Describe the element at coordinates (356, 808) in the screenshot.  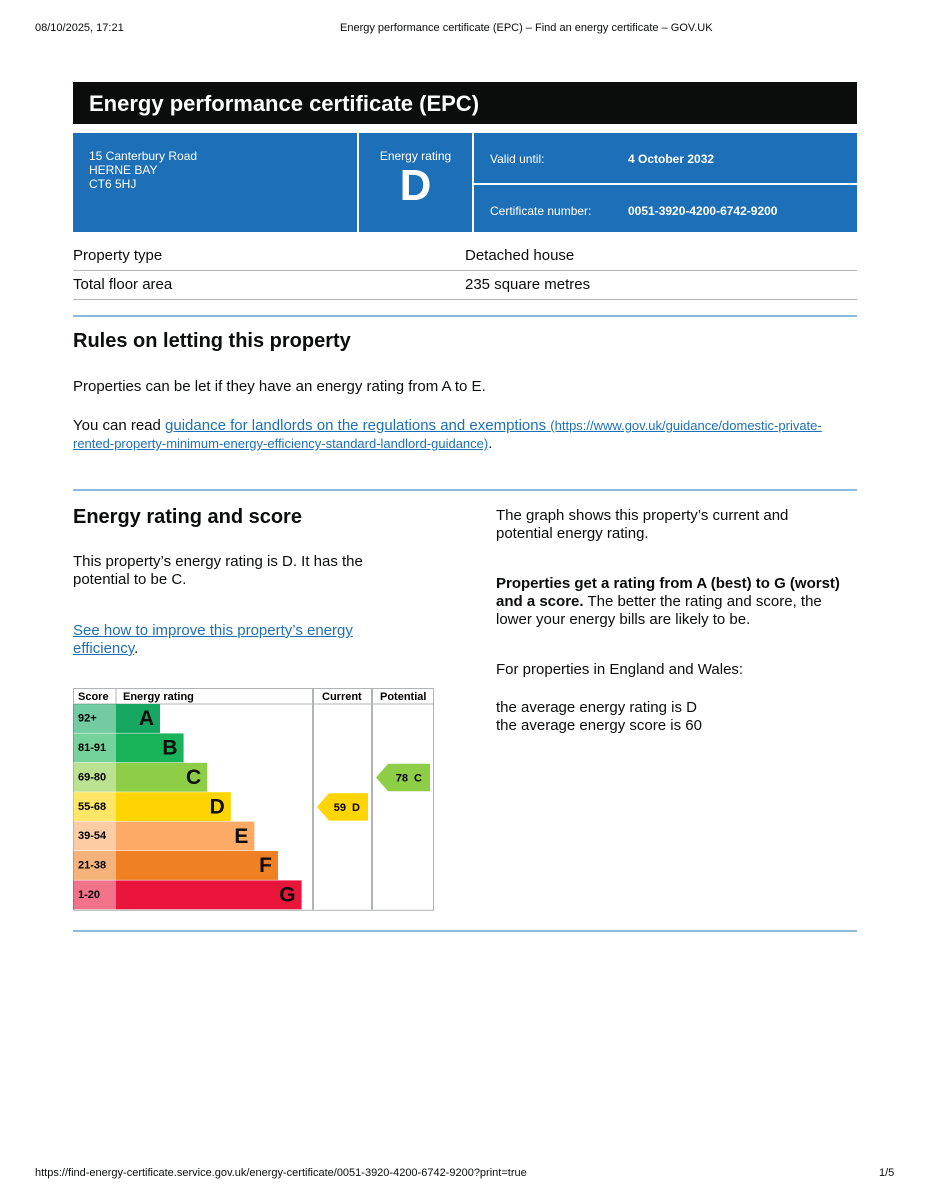
I see `current-letter: D` at that location.